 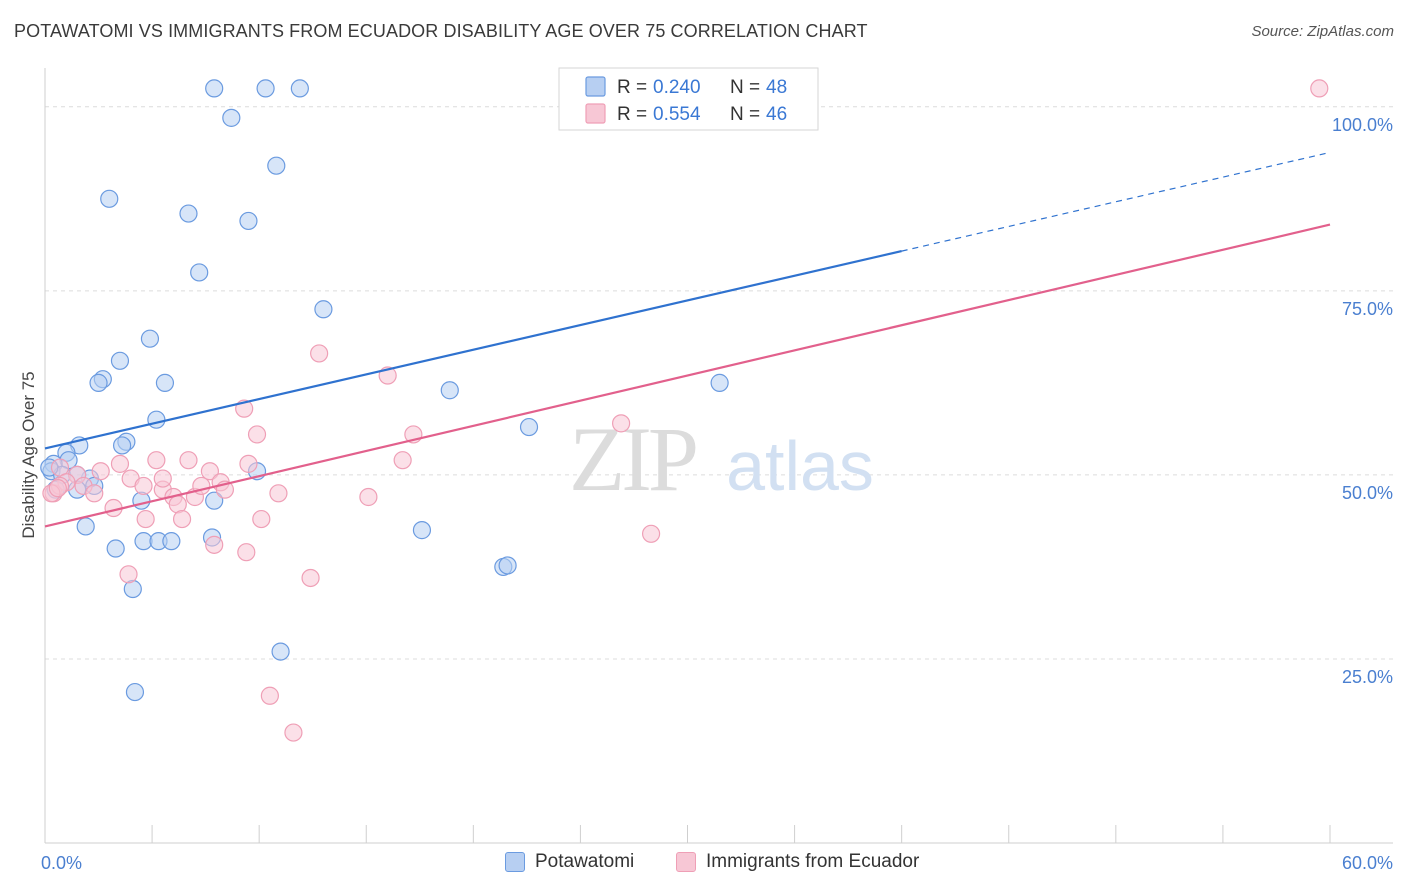 I want to click on bottom-legend: Potawatomi Immigrants from Ecuador, so click(x=703, y=865).